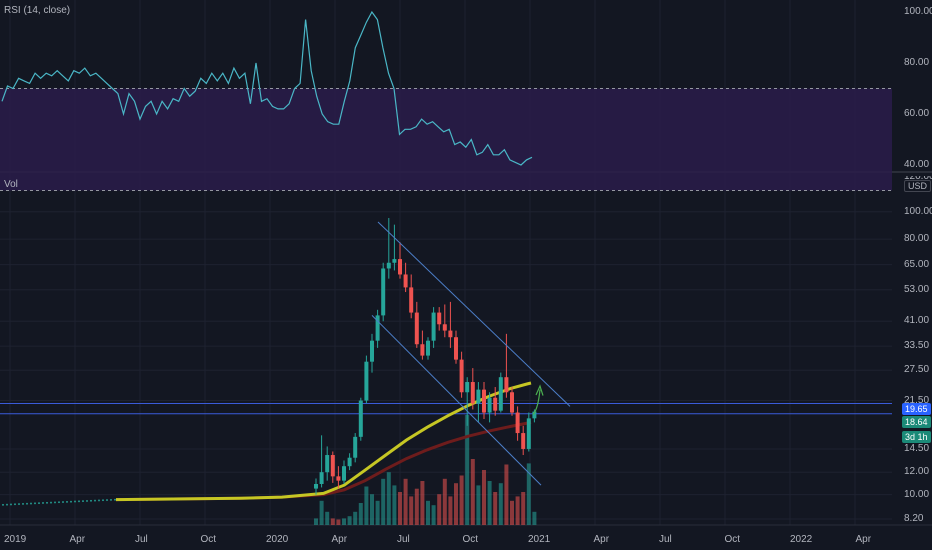  Describe the element at coordinates (917, 472) in the screenshot. I see `price-y-tick-label: 12.00` at that location.